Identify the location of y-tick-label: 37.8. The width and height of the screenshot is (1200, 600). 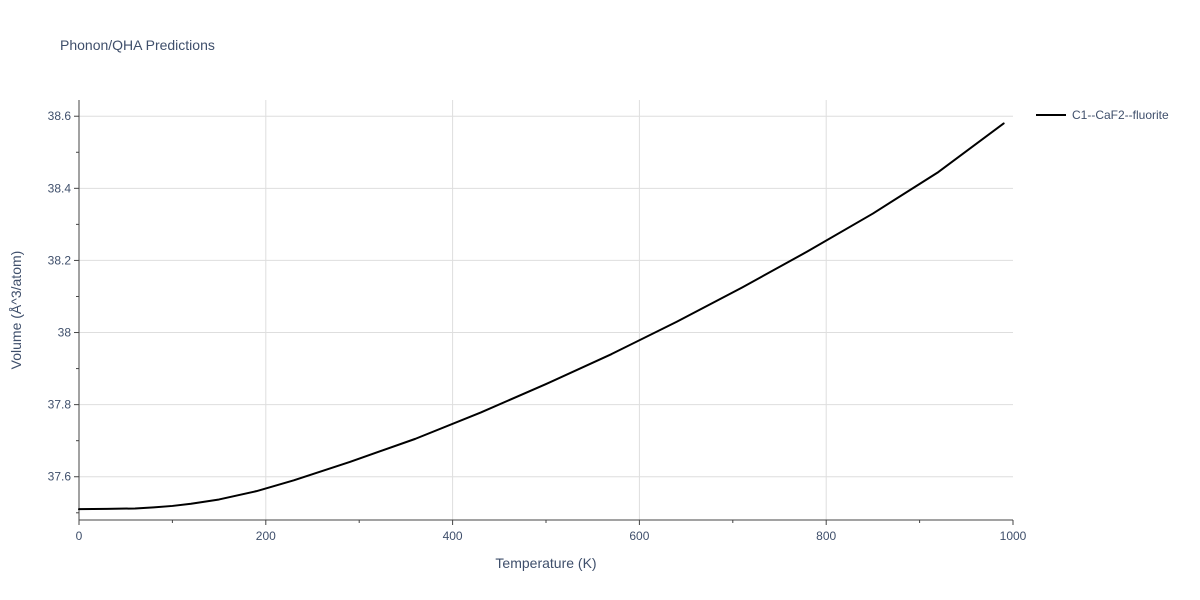
(60, 405).